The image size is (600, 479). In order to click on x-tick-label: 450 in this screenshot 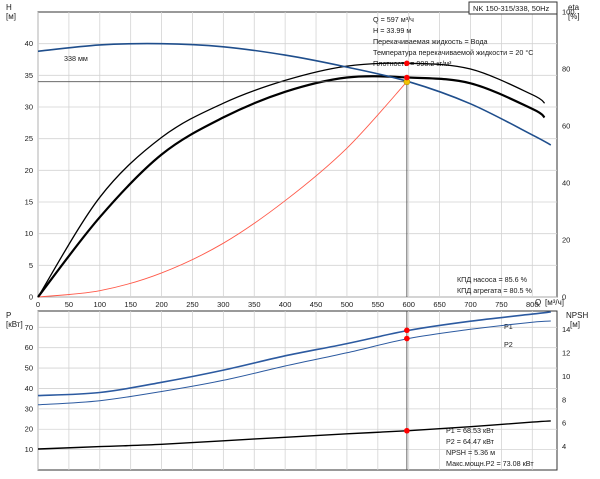, I will do `click(316, 304)`.